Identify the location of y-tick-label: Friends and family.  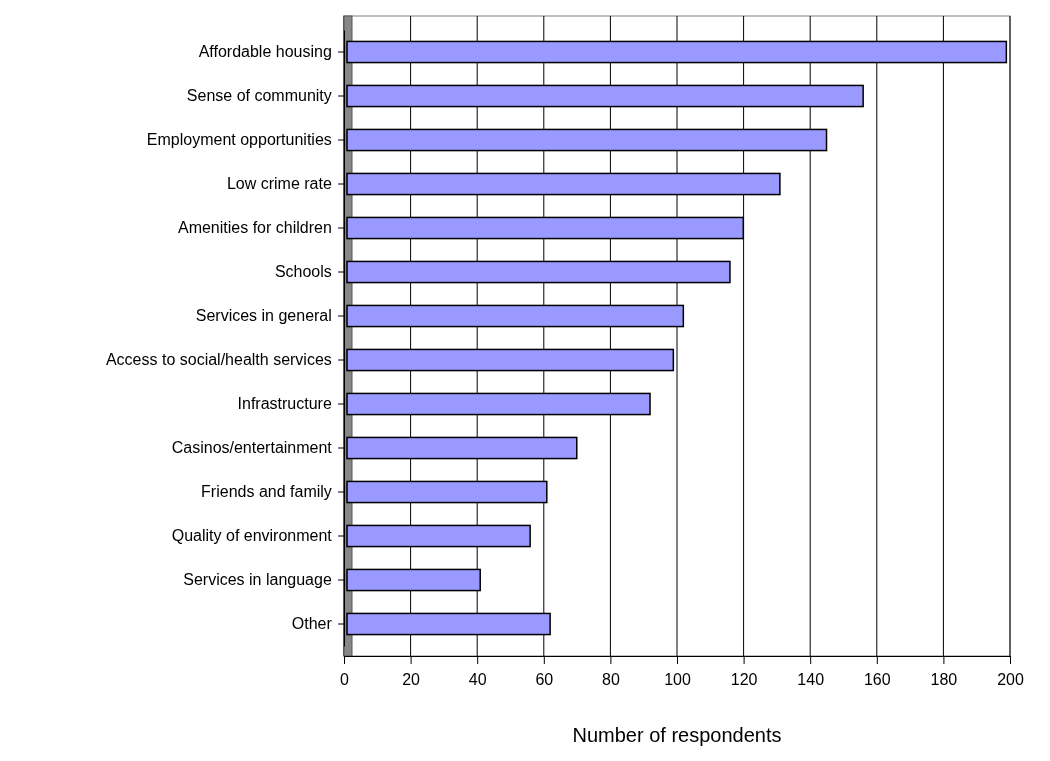
(266, 492).